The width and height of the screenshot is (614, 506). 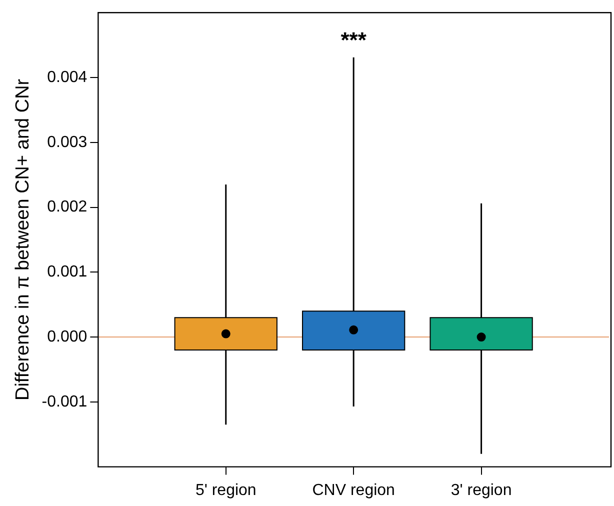 What do you see at coordinates (353, 490) in the screenshot?
I see `x-tick-label: CNV region` at bounding box center [353, 490].